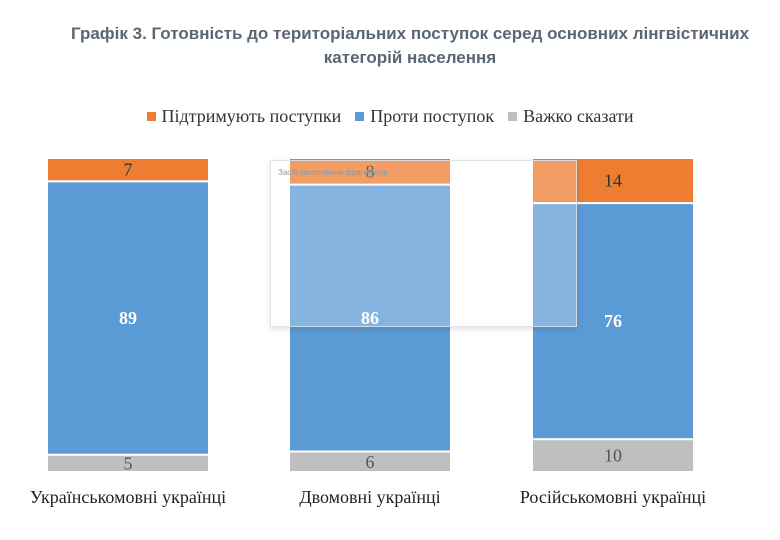  I want to click on data-label-hard-to-say-1: 5, so click(128, 463).